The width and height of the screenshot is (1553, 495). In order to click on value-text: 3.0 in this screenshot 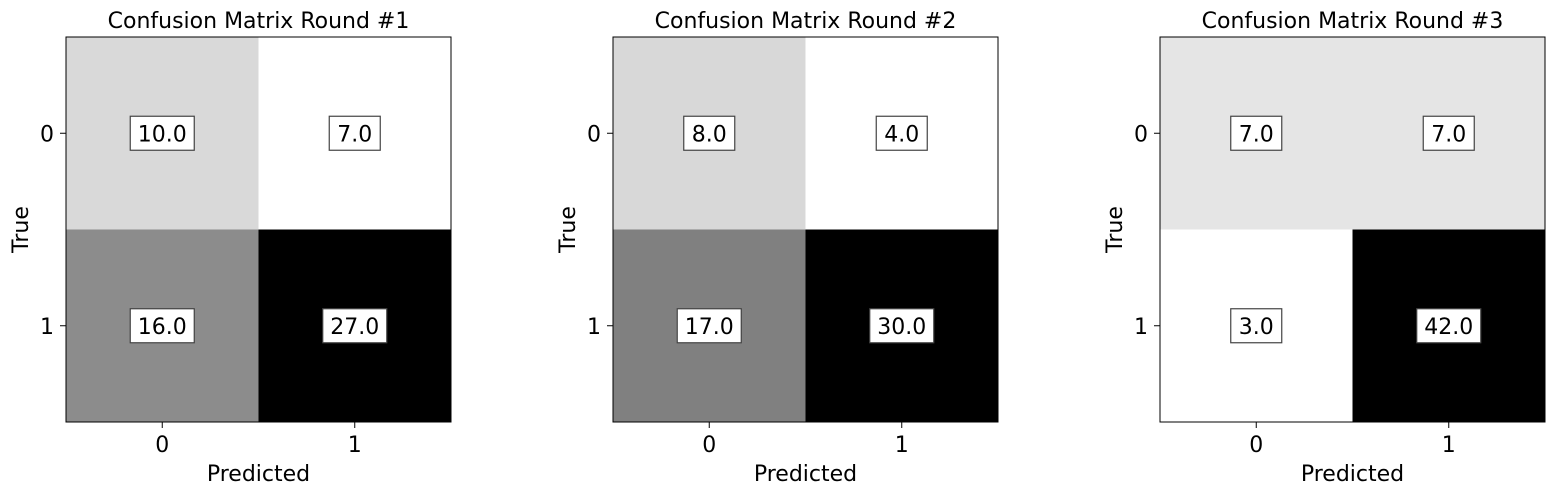, I will do `click(1256, 327)`.